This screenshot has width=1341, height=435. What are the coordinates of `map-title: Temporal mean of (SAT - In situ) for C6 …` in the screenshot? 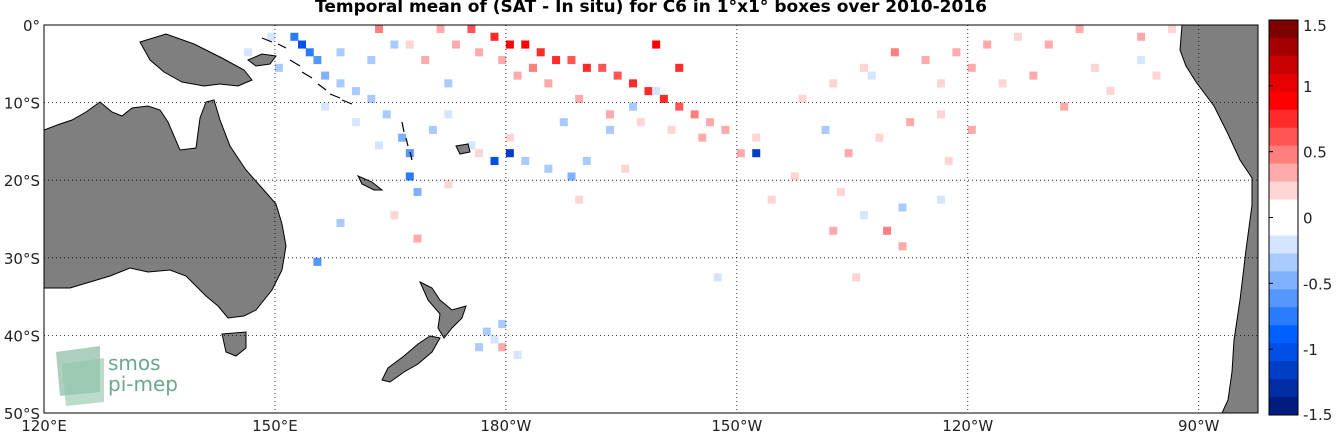 It's located at (651, 8).